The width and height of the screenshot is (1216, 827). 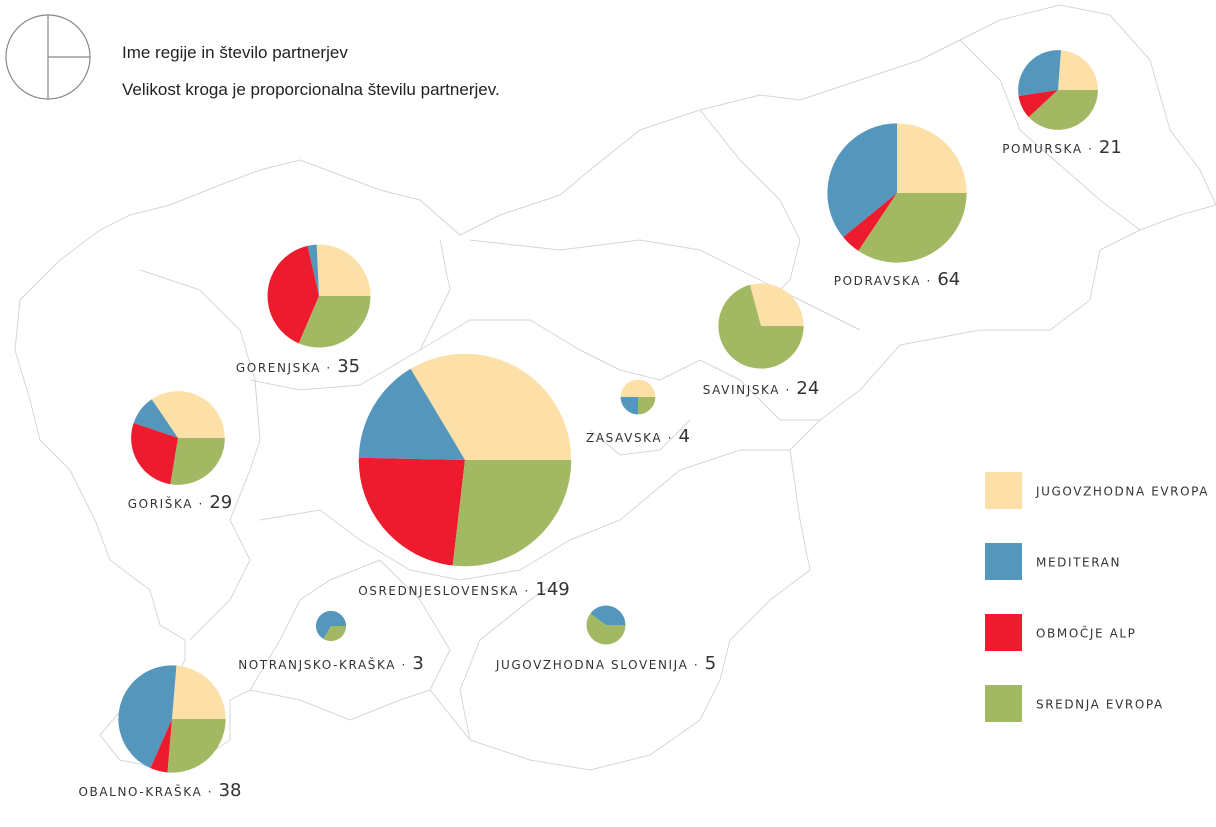 What do you see at coordinates (1100, 705) in the screenshot?
I see `legend-label: SREDNJA EVROPA` at bounding box center [1100, 705].